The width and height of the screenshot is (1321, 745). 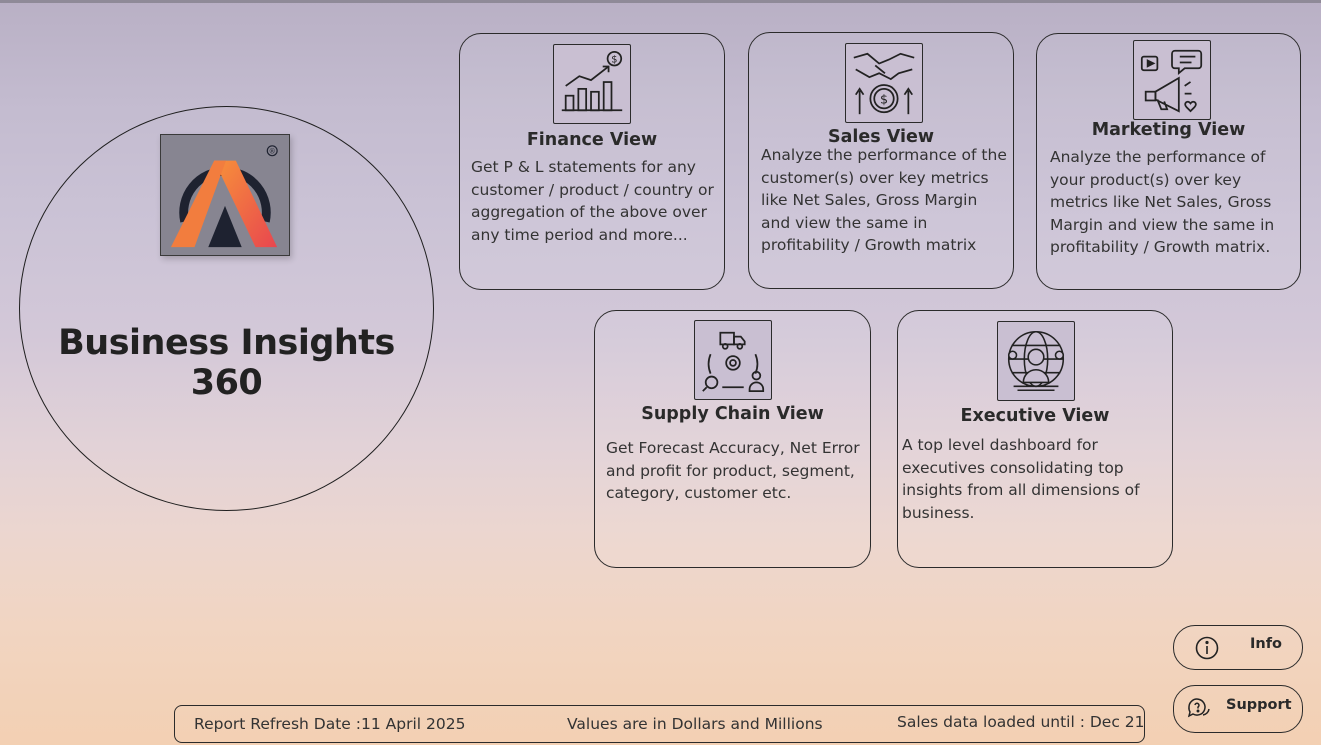 I want to click on units-note: Values are in Dollars and Millions, so click(x=695, y=724).